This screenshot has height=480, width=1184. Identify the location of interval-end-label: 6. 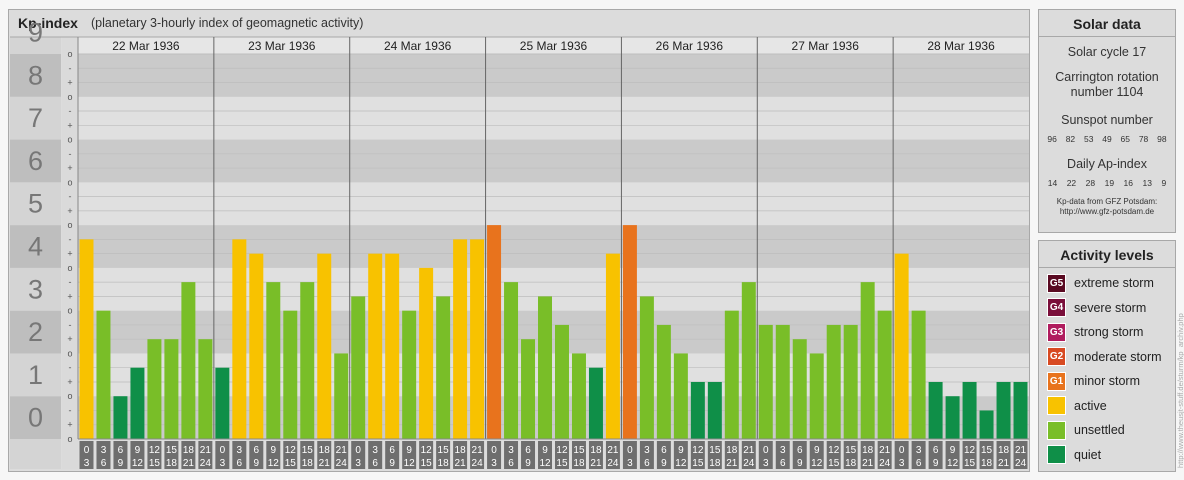
(647, 463).